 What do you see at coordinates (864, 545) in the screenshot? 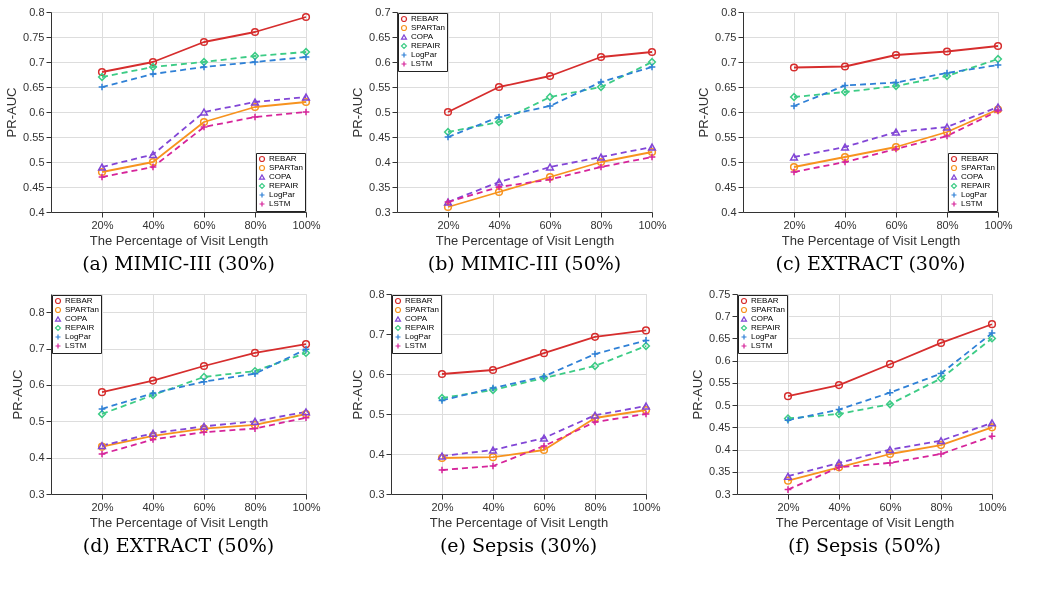
I see `text: (f) Sepsis (50%)` at bounding box center [864, 545].